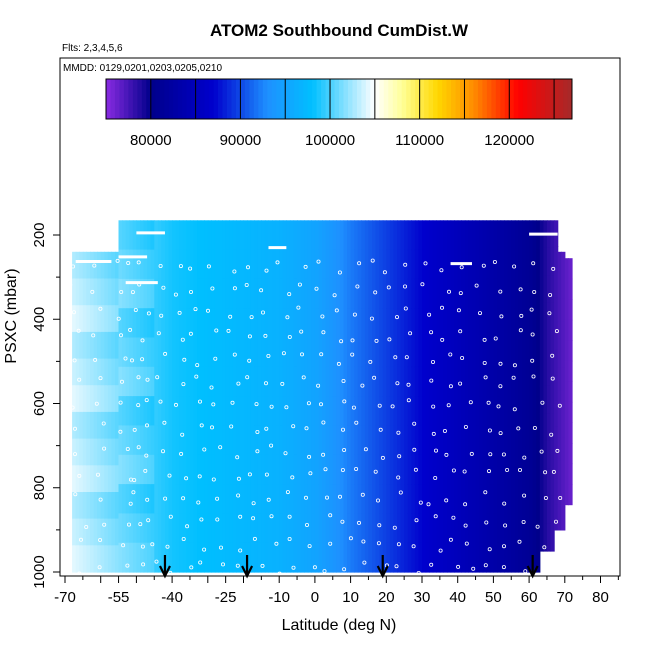 The height and width of the screenshot is (650, 650). Describe the element at coordinates (39, 319) in the screenshot. I see `y-tick-label: 400` at that location.